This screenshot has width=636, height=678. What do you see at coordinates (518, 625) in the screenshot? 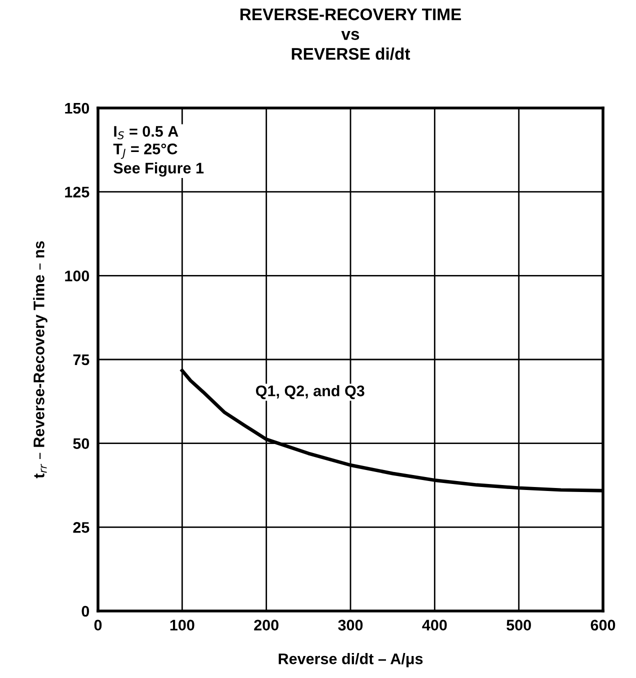
I see `x-tick-label: 500` at bounding box center [518, 625].